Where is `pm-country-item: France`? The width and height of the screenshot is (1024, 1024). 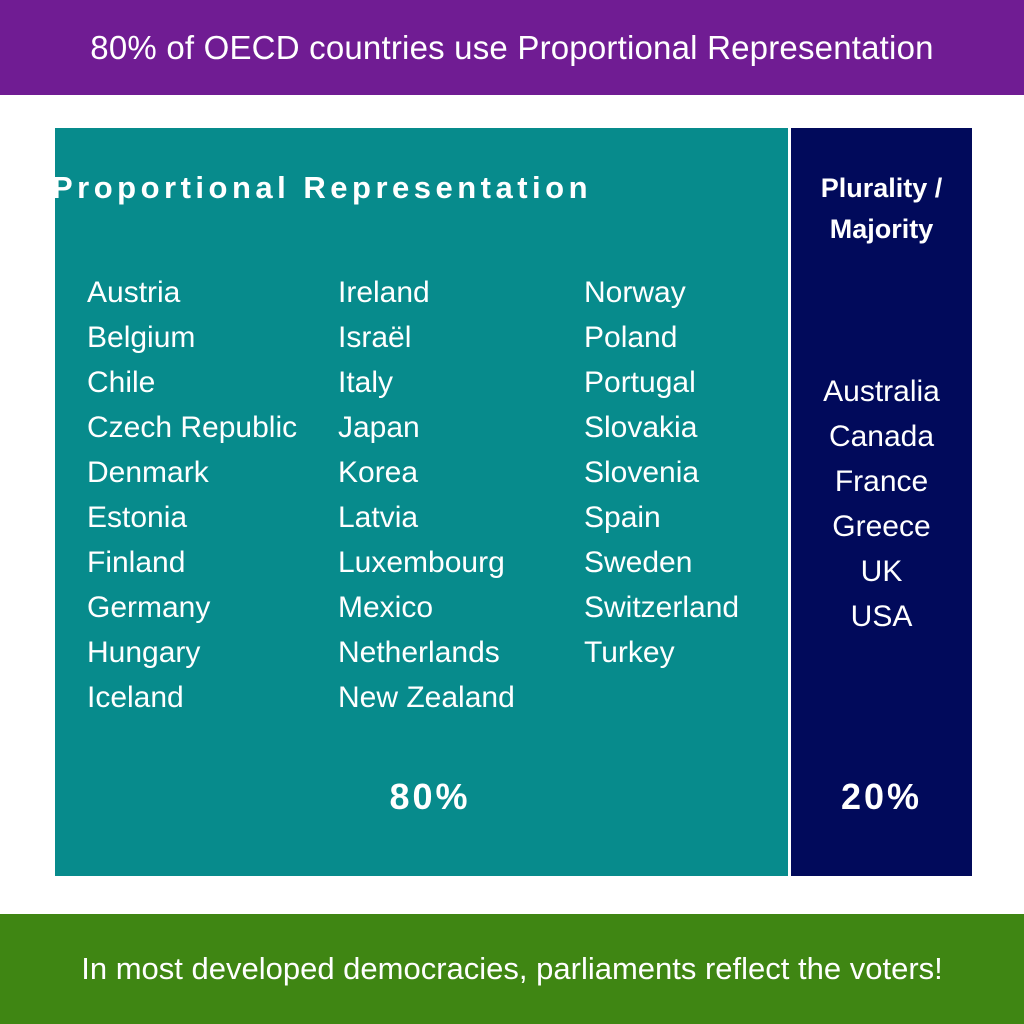 pm-country-item: France is located at coordinates (881, 481).